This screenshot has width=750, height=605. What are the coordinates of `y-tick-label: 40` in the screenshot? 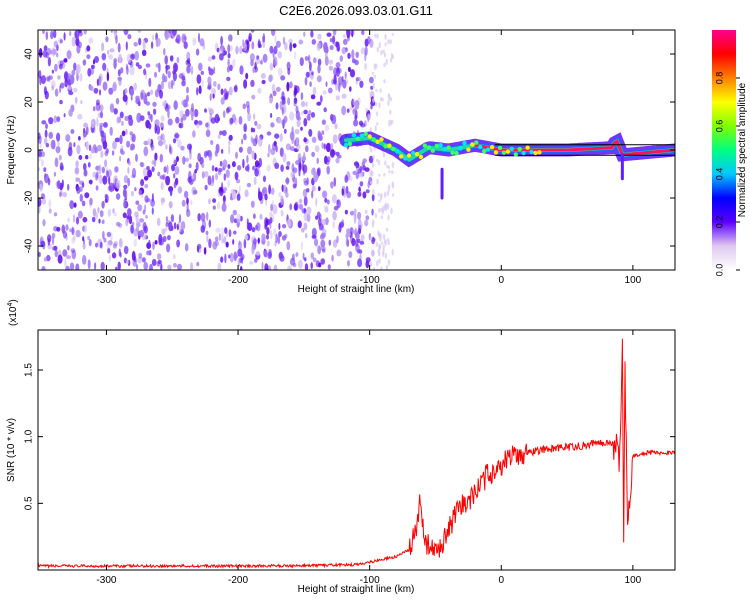 It's located at (29, 54).